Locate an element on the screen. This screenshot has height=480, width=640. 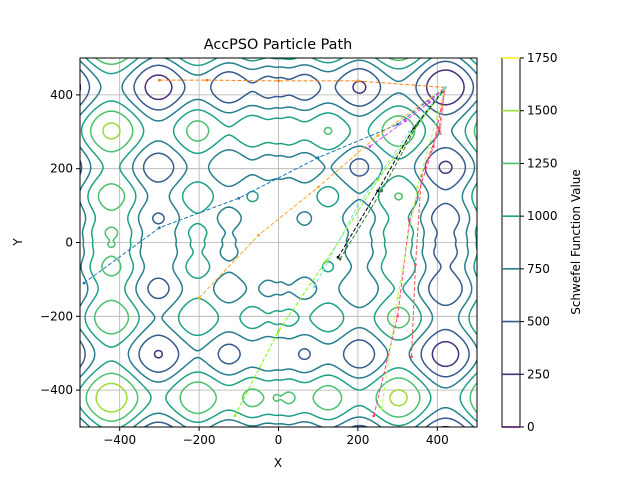
colorbar-tick-label: 750 is located at coordinates (538, 269).